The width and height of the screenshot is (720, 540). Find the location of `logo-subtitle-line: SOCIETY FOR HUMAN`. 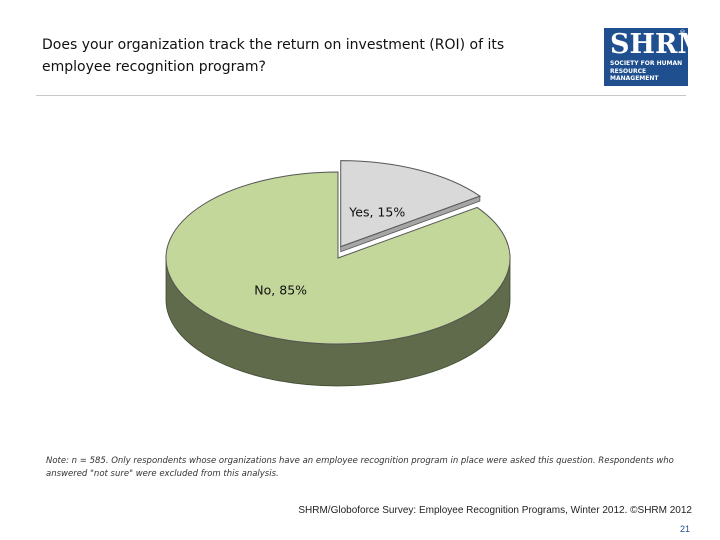

logo-subtitle-line: SOCIETY FOR HUMAN is located at coordinates (646, 63).